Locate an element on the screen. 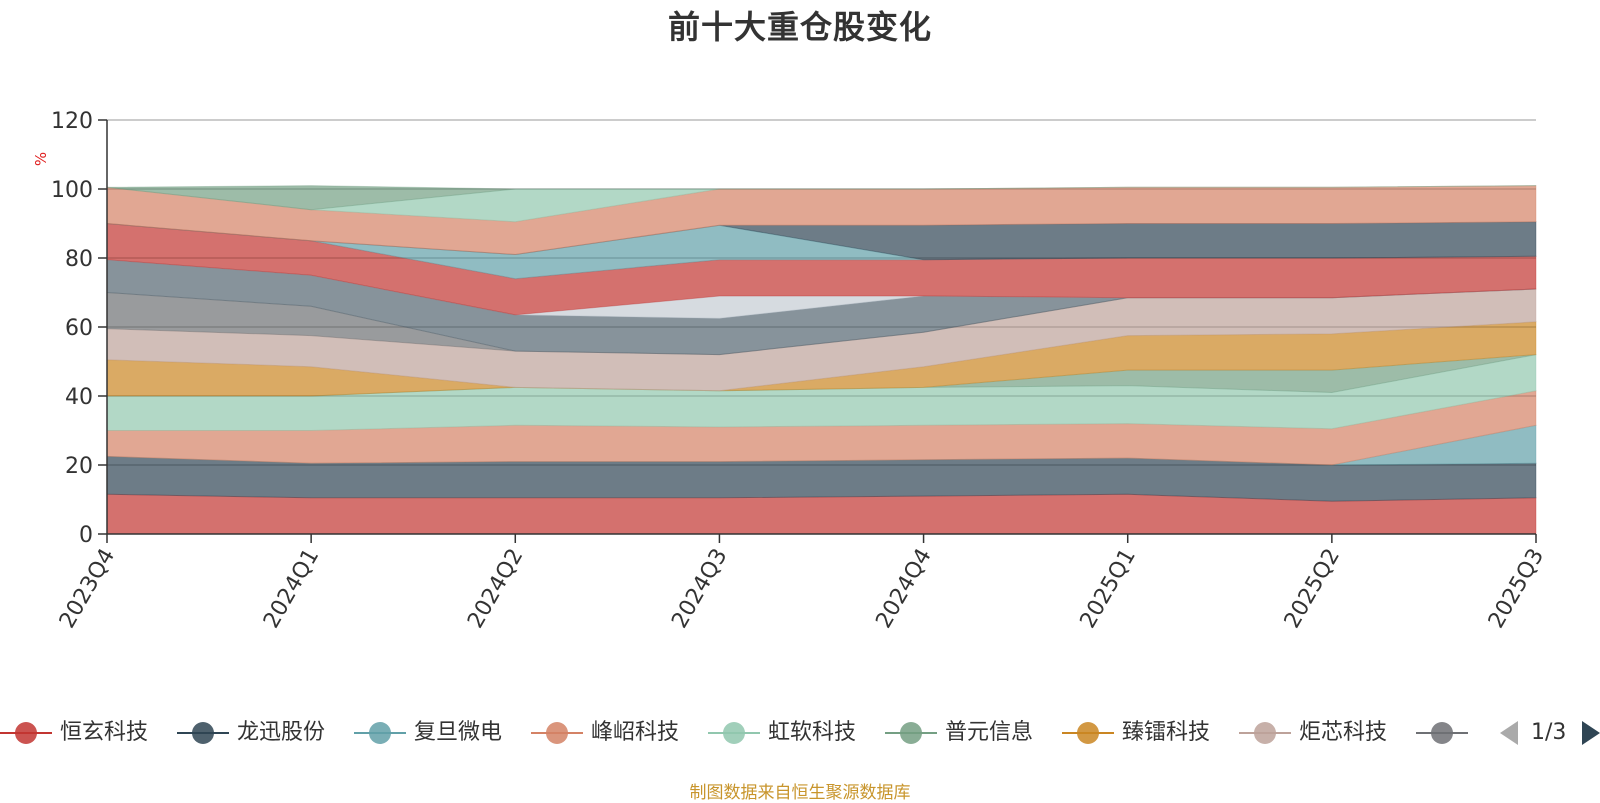 The image size is (1600, 803). legend-label: 峰岹科技 is located at coordinates (635, 732).